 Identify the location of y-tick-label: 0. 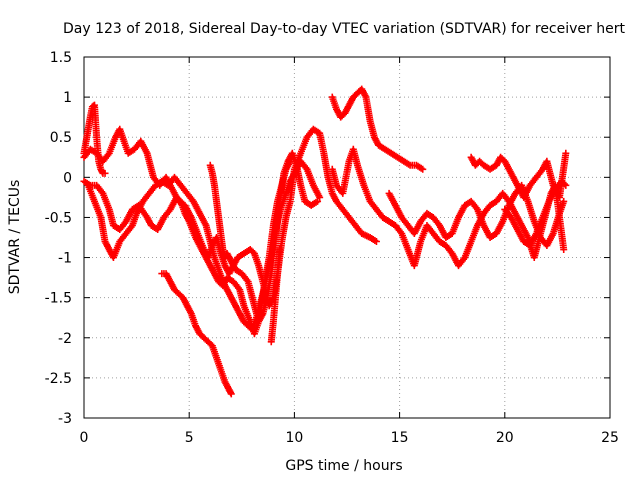
(67, 178).